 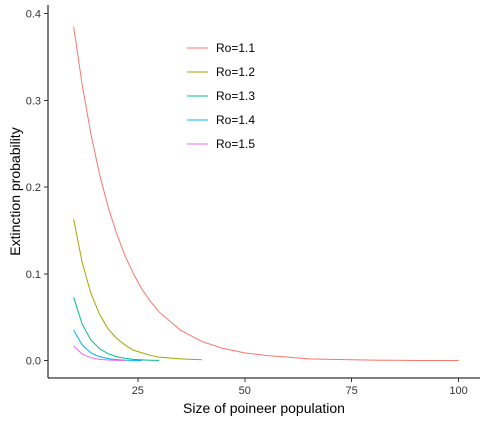 I want to click on x-tick-label: 25, so click(x=138, y=391).